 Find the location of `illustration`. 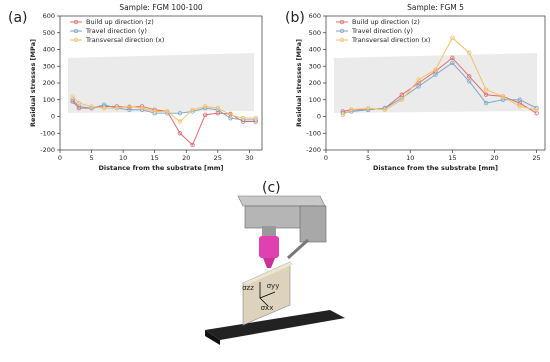

illustration is located at coordinates (275, 270).